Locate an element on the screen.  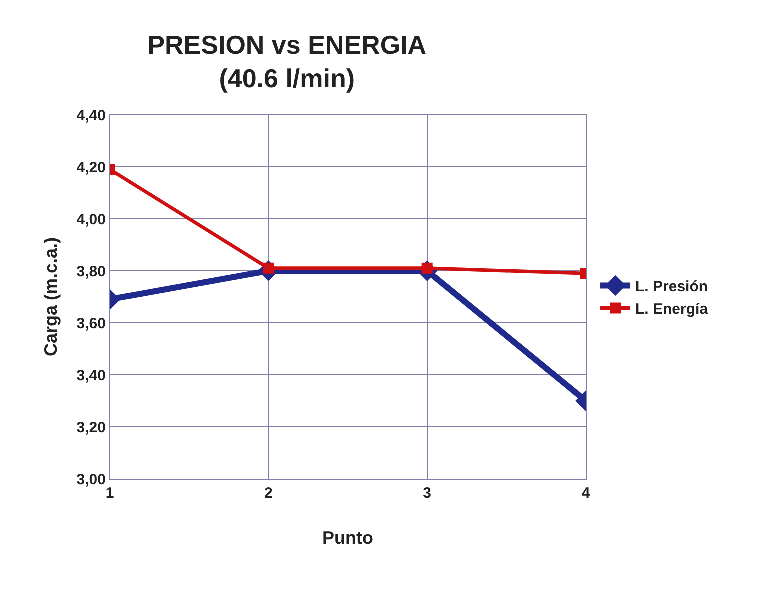
x-tick-label: 1 is located at coordinates (110, 493).